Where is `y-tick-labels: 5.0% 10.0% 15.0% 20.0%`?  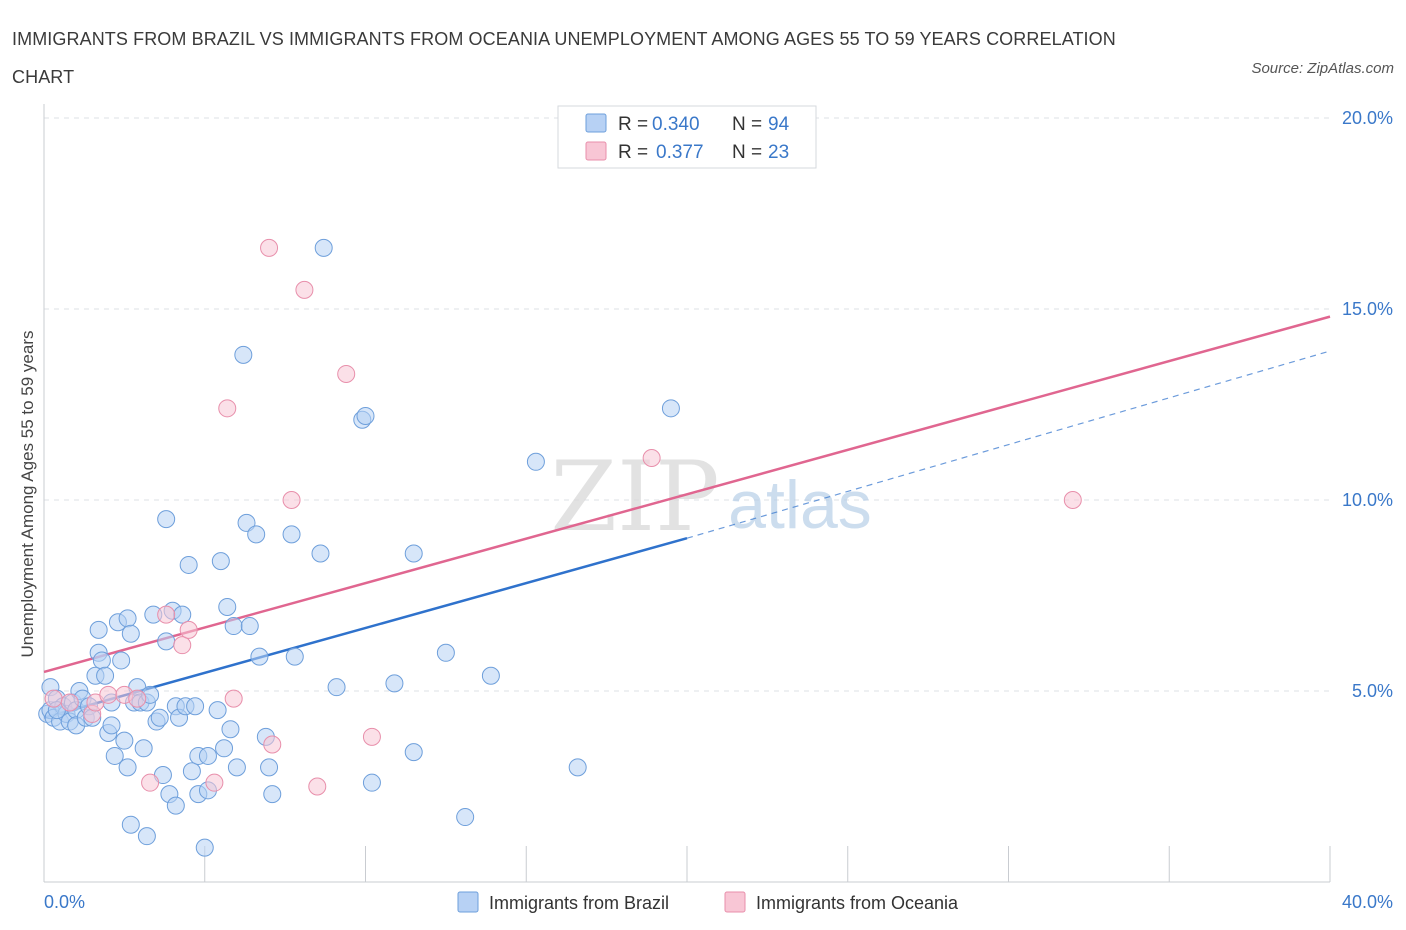
y-tick-labels: 5.0% 10.0% 15.0% 20.0% is located at coordinates (1367, 404).